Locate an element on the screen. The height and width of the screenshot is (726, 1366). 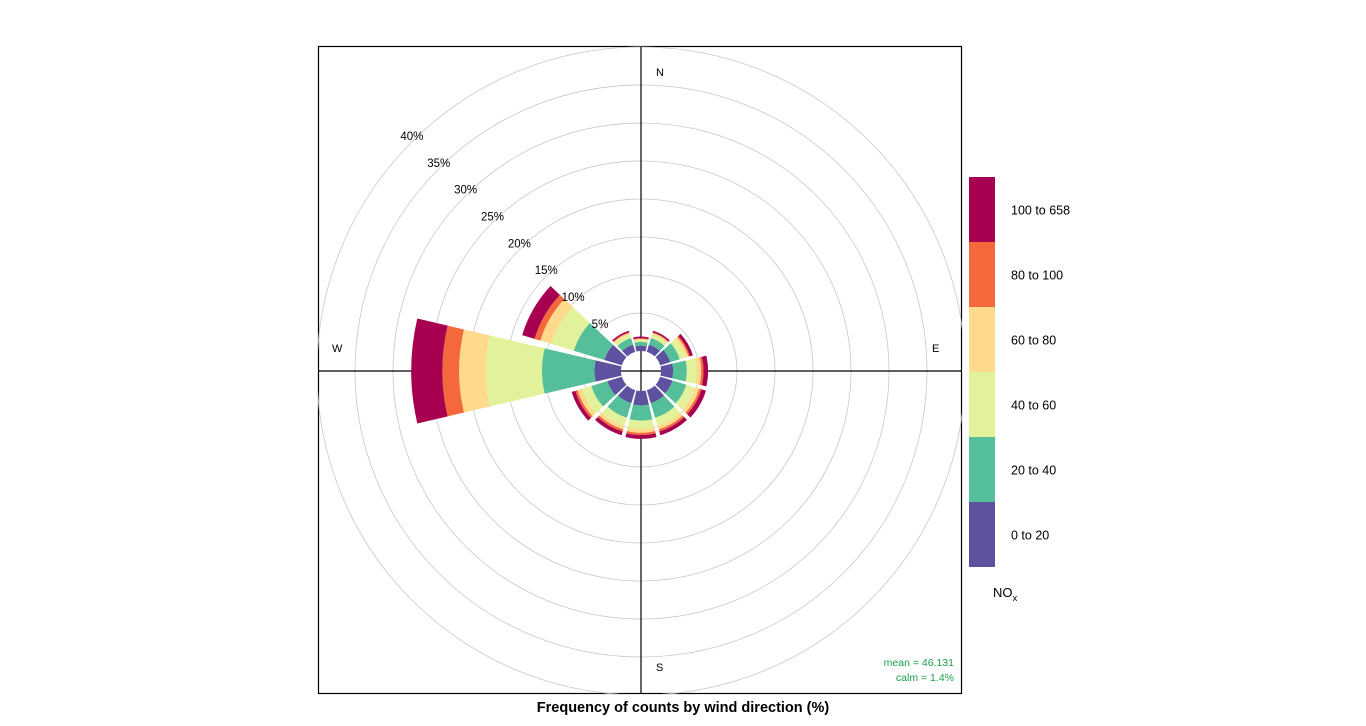
legend-label-3: 40 to 60 is located at coordinates (1033, 406).